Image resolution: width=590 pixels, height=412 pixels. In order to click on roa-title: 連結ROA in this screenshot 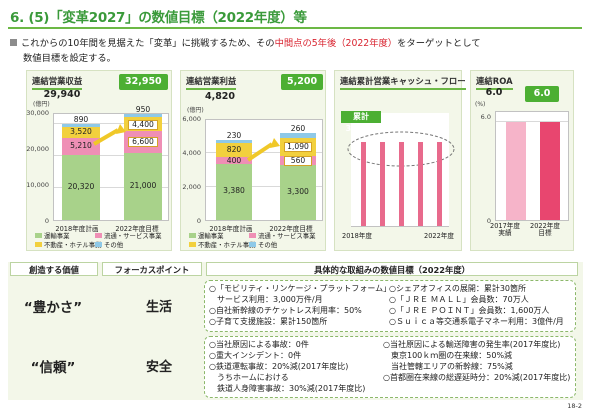, I will do `click(494, 82)`.